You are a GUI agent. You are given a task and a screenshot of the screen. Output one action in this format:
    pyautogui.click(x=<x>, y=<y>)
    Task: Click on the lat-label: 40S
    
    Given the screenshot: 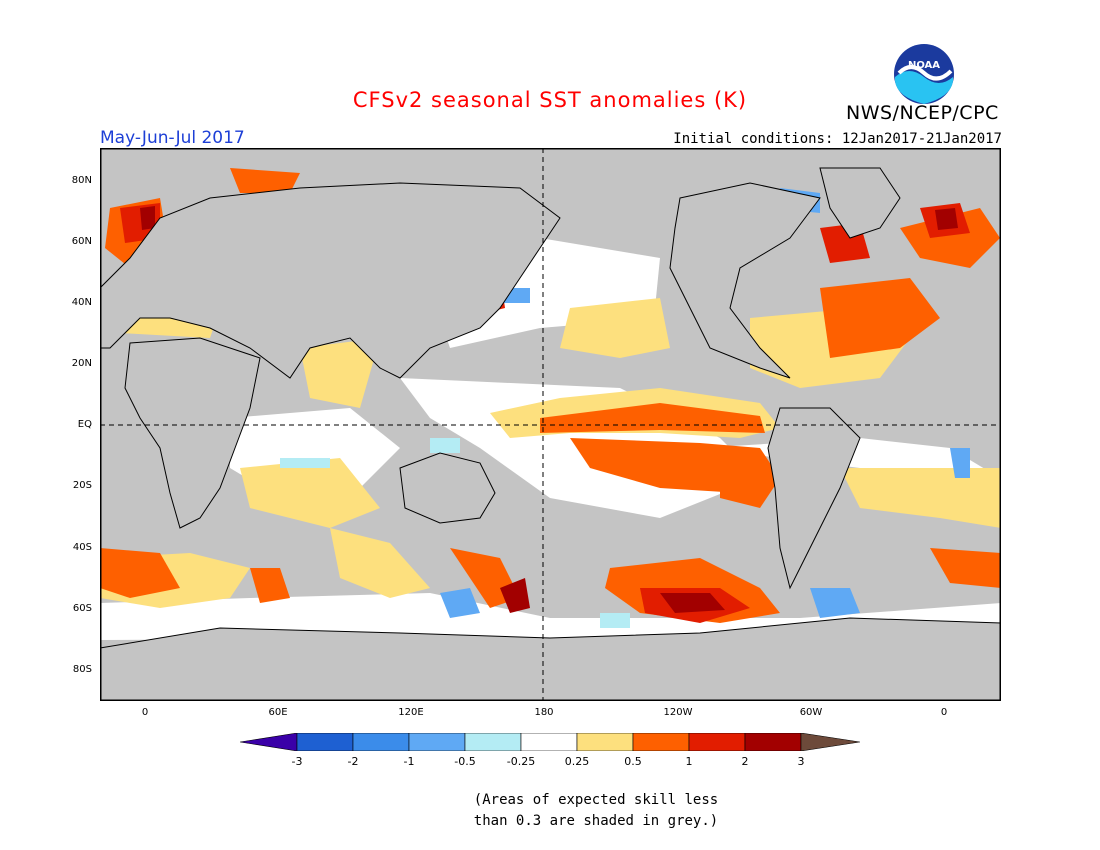 What is the action you would take?
    pyautogui.click(x=82, y=547)
    